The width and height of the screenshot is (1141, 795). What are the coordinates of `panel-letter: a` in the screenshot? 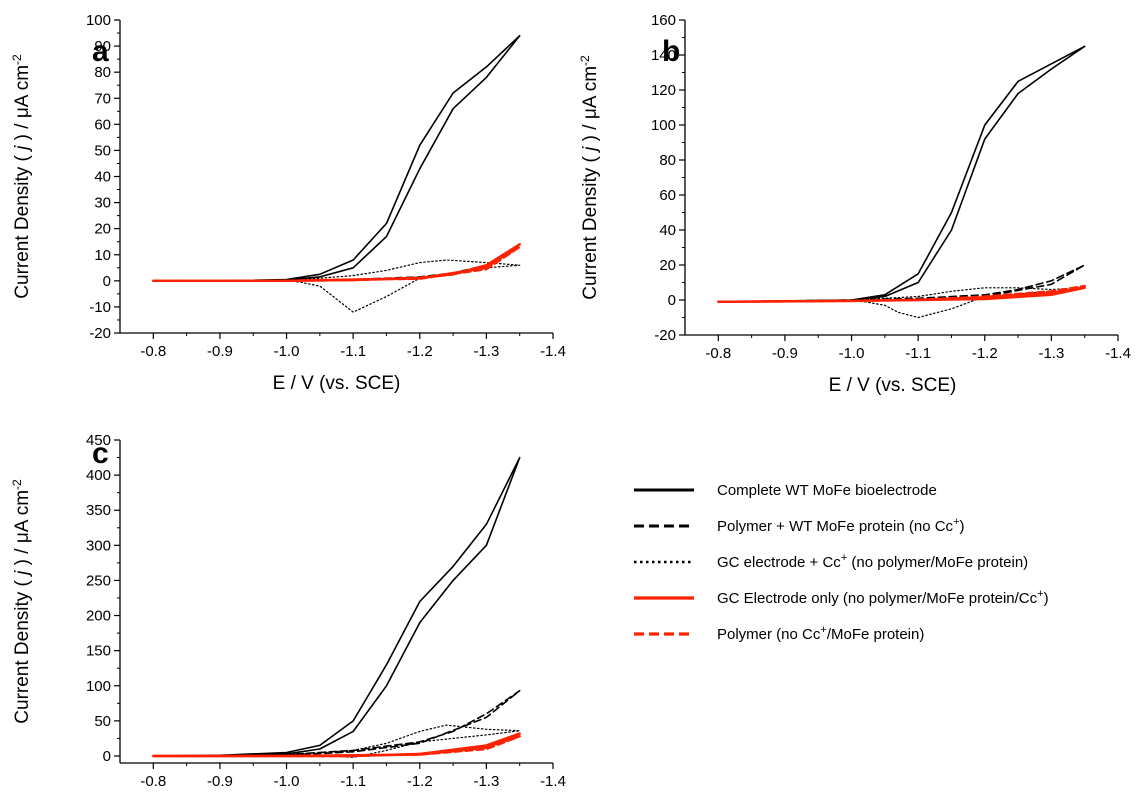 It's located at (100, 51).